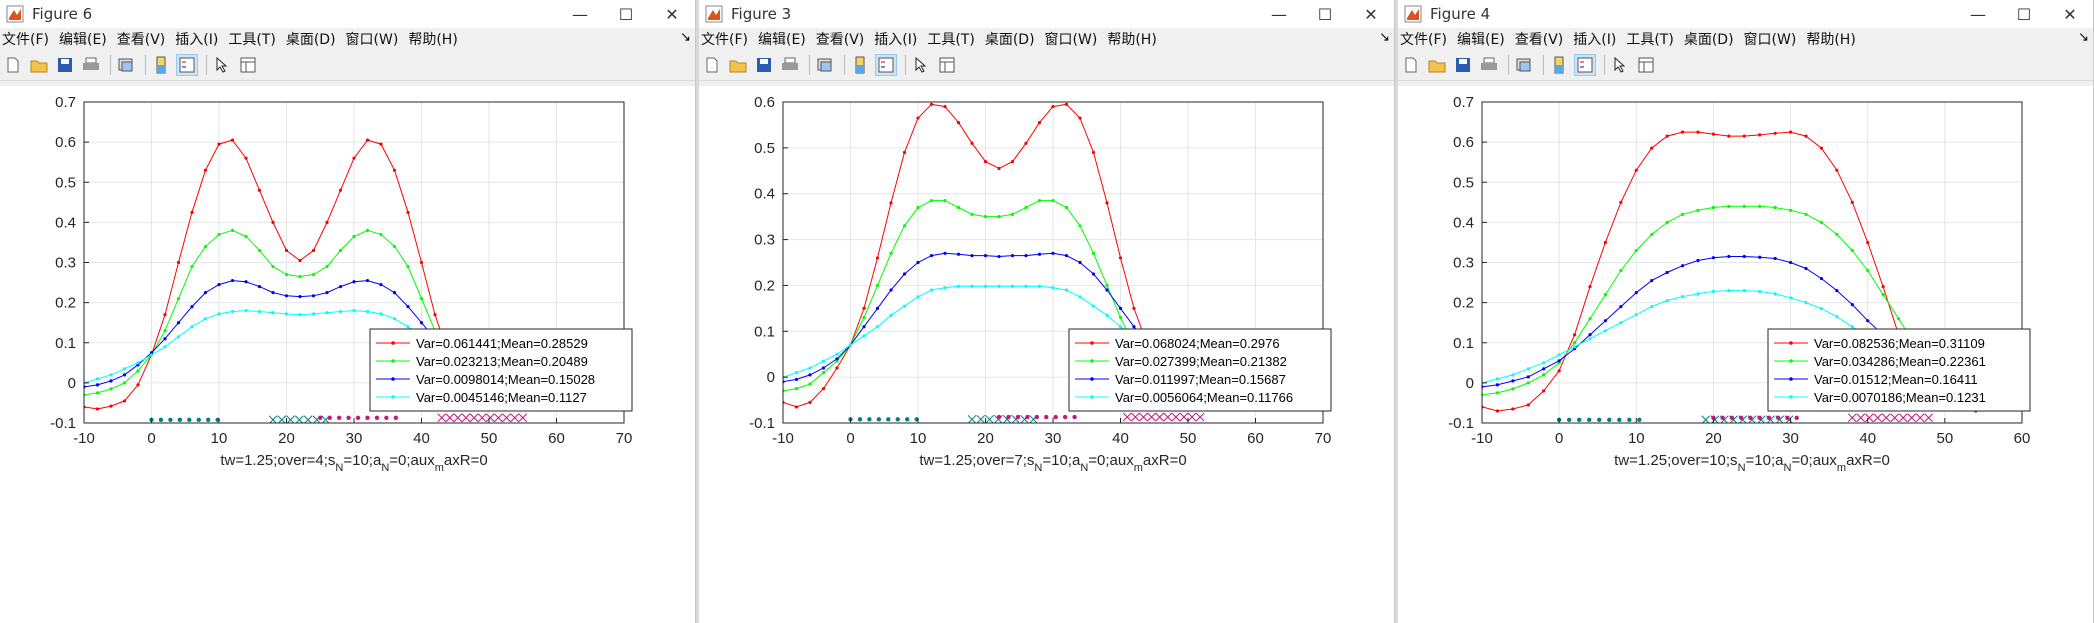 The image size is (2094, 623). I want to click on window-titlebar: Figure 4 — ☐ ✕, so click(1745, 14).